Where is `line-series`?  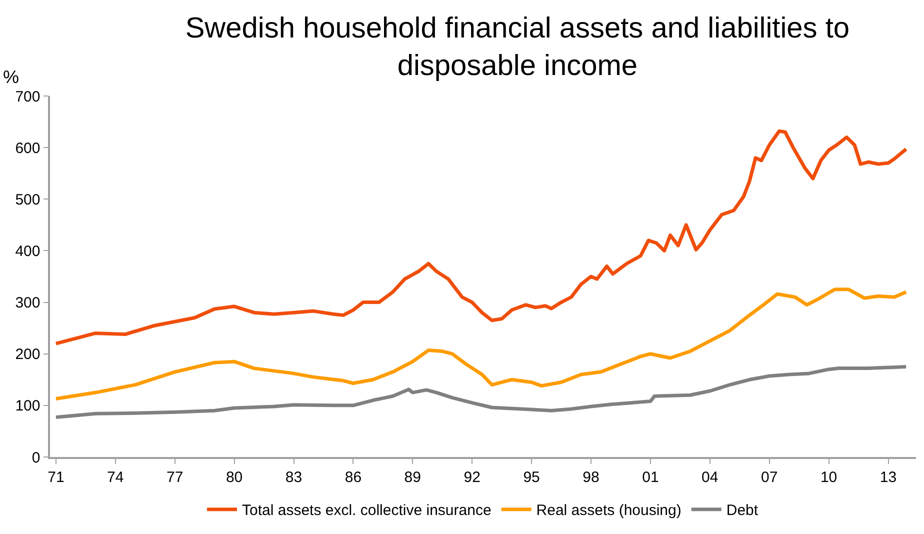
line-series is located at coordinates (481, 392).